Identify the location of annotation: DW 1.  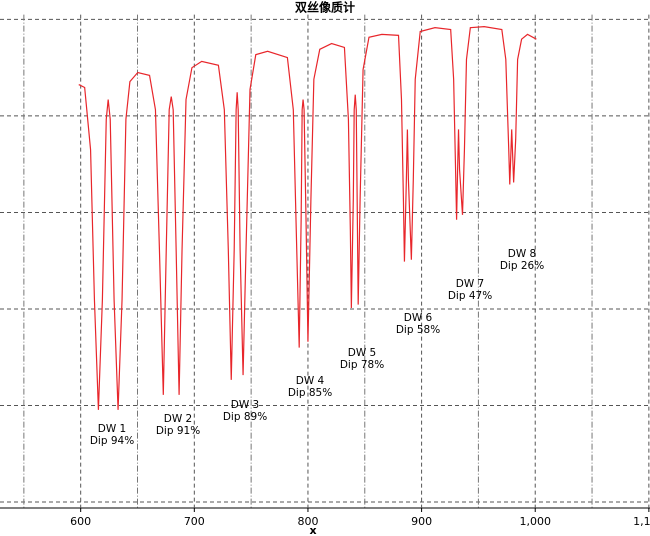
(112, 429).